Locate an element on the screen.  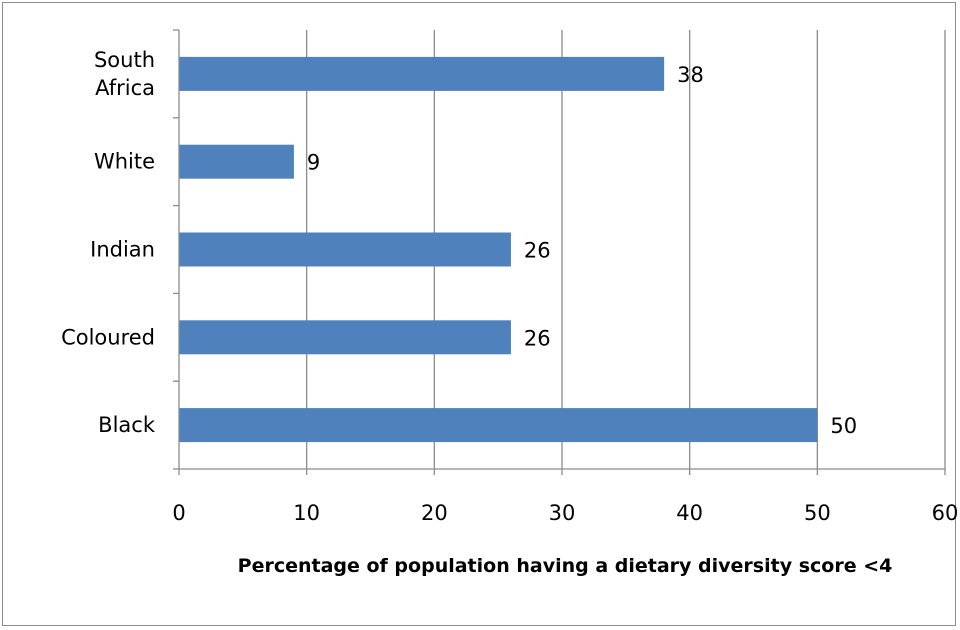
category-label: South Africa is located at coordinates (124, 74).